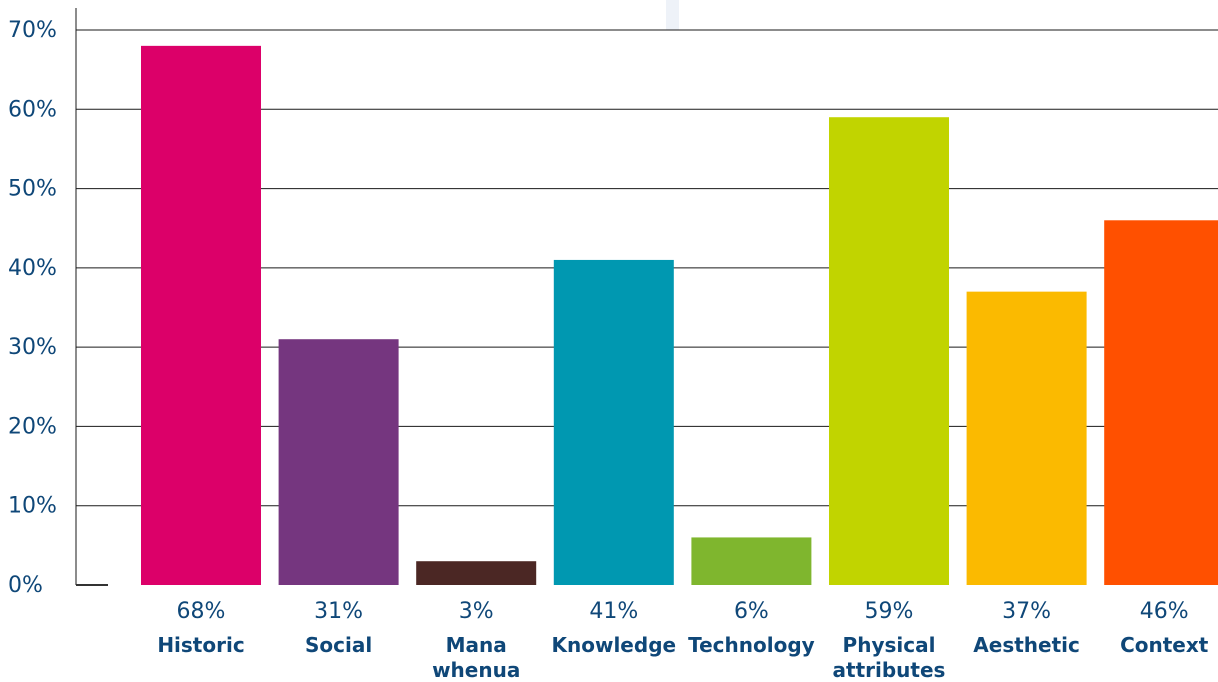 The image size is (1218, 682). What do you see at coordinates (32, 189) in the screenshot?
I see `y-tick-label: 50%` at bounding box center [32, 189].